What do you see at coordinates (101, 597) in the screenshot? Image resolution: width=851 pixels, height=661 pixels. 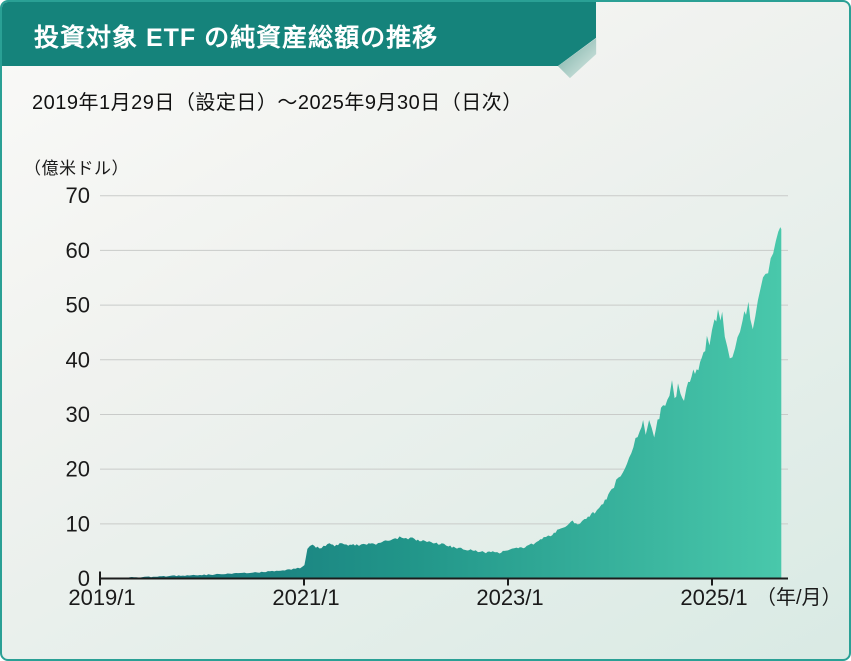 I see `x-tick-label: 2019/1` at bounding box center [101, 597].